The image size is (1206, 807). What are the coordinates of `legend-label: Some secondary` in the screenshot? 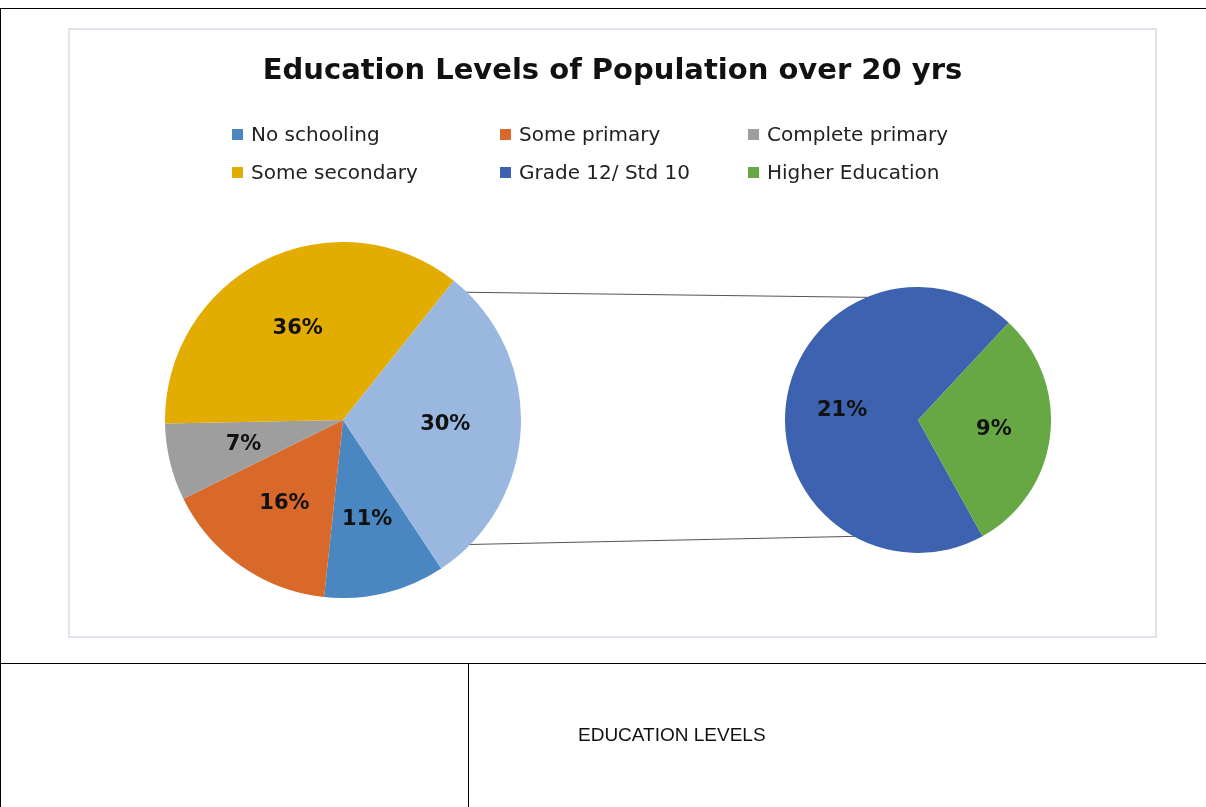 It's located at (334, 172).